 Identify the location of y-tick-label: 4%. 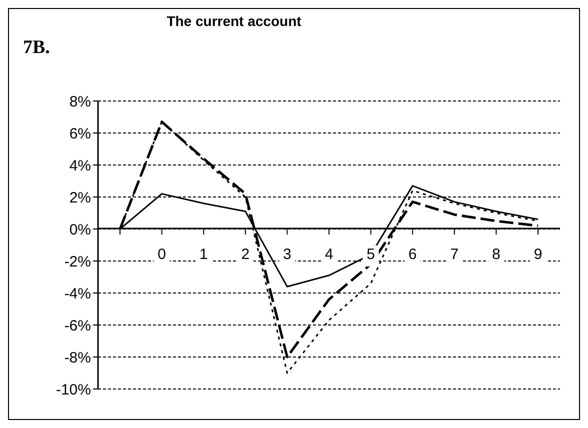
(80, 165).